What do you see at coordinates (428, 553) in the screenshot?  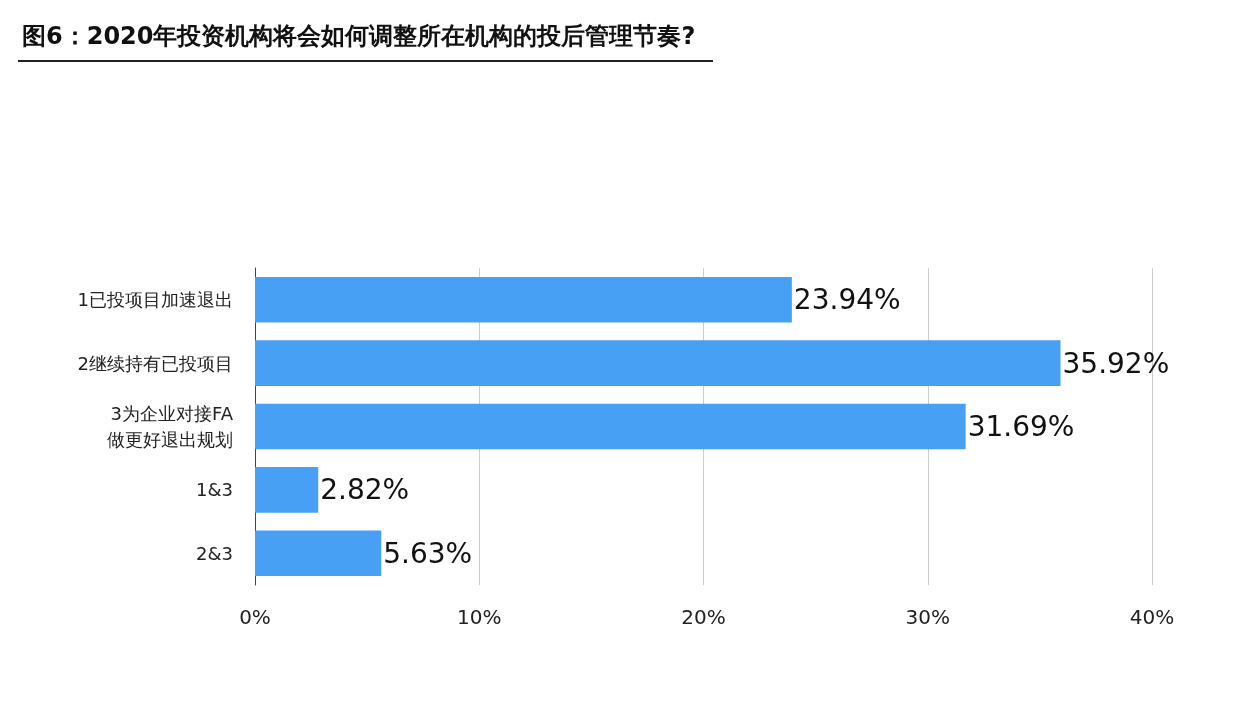 I see `data-label: 5.63%` at bounding box center [428, 553].